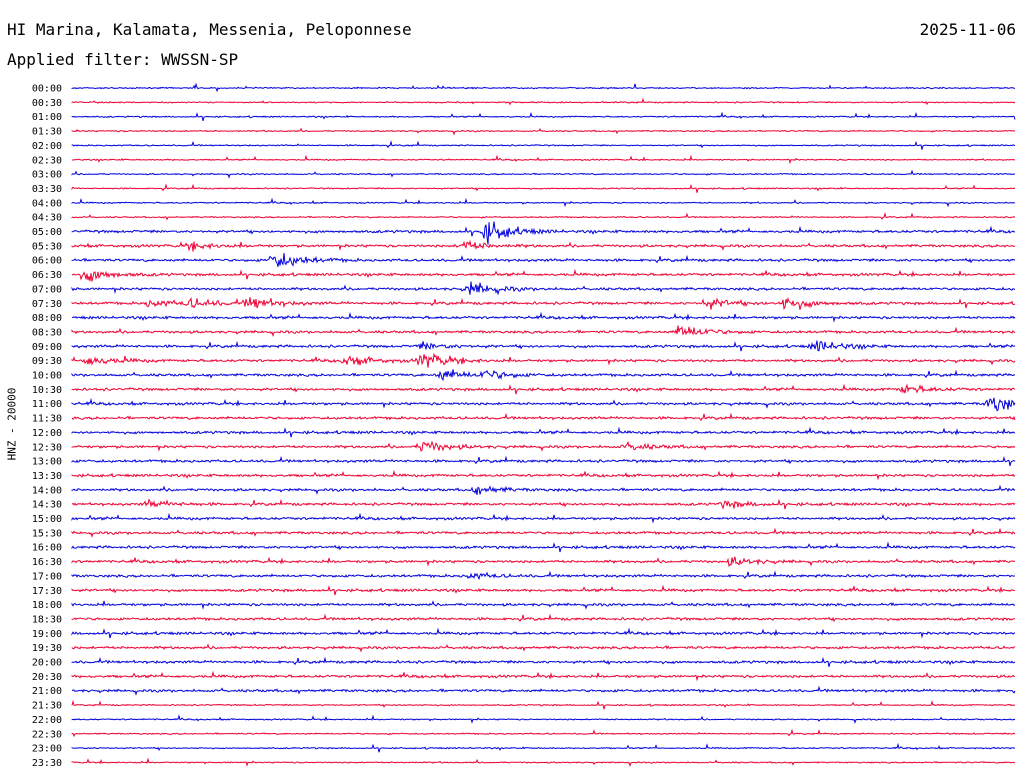 The height and width of the screenshot is (780, 1024). Describe the element at coordinates (47, 634) in the screenshot. I see `row-time-label: 19:00` at that location.